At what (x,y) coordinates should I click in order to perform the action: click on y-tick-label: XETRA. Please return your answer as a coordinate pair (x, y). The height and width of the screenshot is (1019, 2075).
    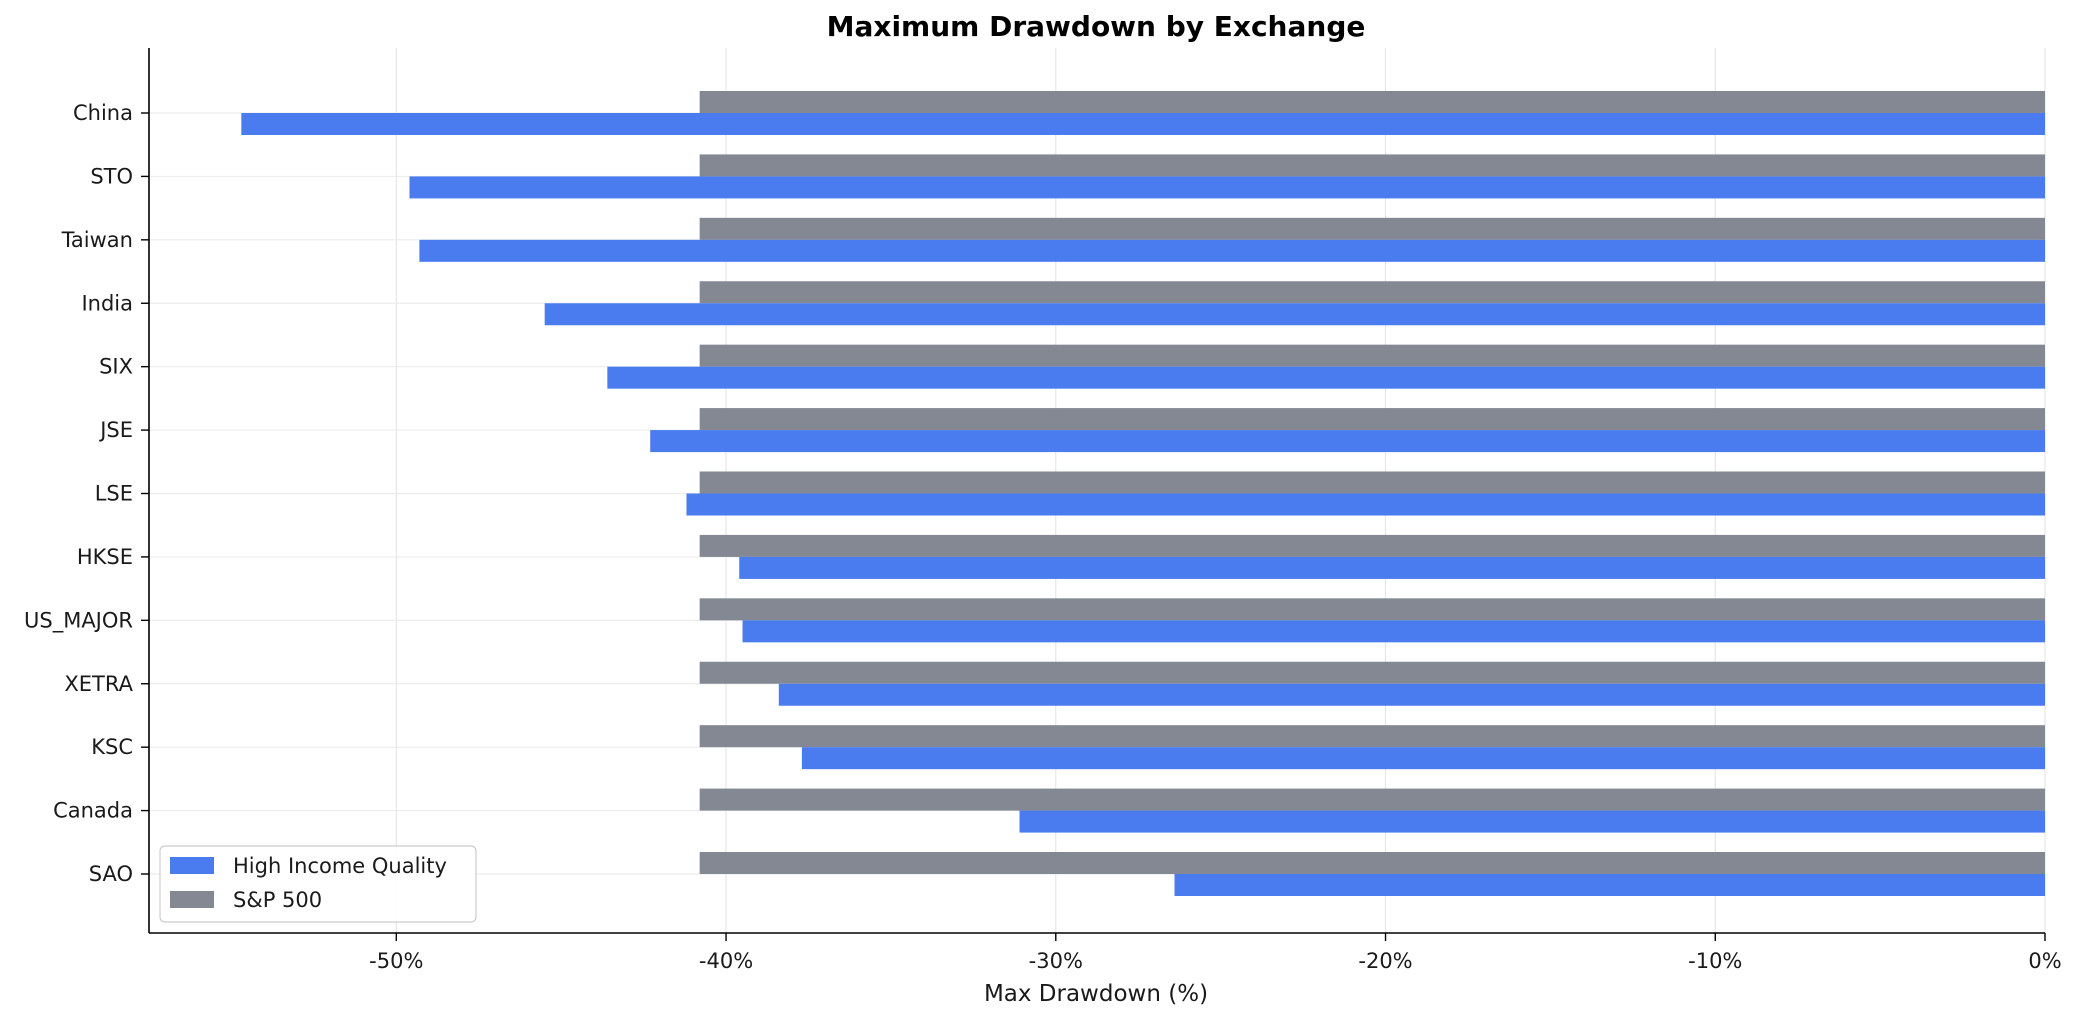
    Looking at the image, I should click on (98, 684).